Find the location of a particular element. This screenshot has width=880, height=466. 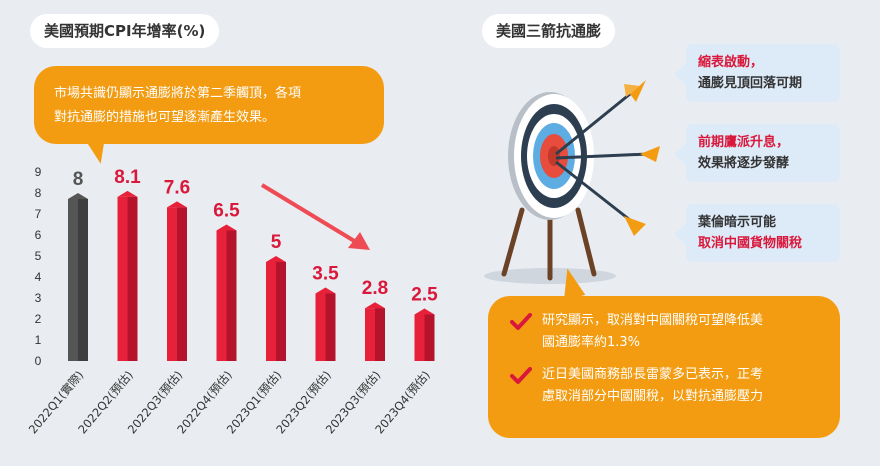

info-2-line2: 慮取消部分中國關稅，以對抗通膨壓力 is located at coordinates (653, 396).